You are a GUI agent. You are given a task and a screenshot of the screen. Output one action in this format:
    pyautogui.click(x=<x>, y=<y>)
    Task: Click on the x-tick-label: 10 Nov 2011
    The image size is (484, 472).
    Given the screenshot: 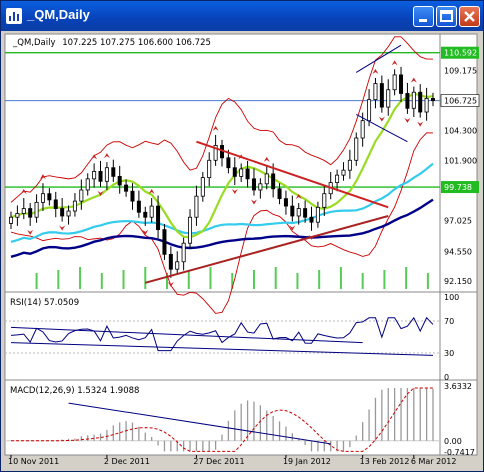 What is the action you would take?
    pyautogui.click(x=33, y=461)
    